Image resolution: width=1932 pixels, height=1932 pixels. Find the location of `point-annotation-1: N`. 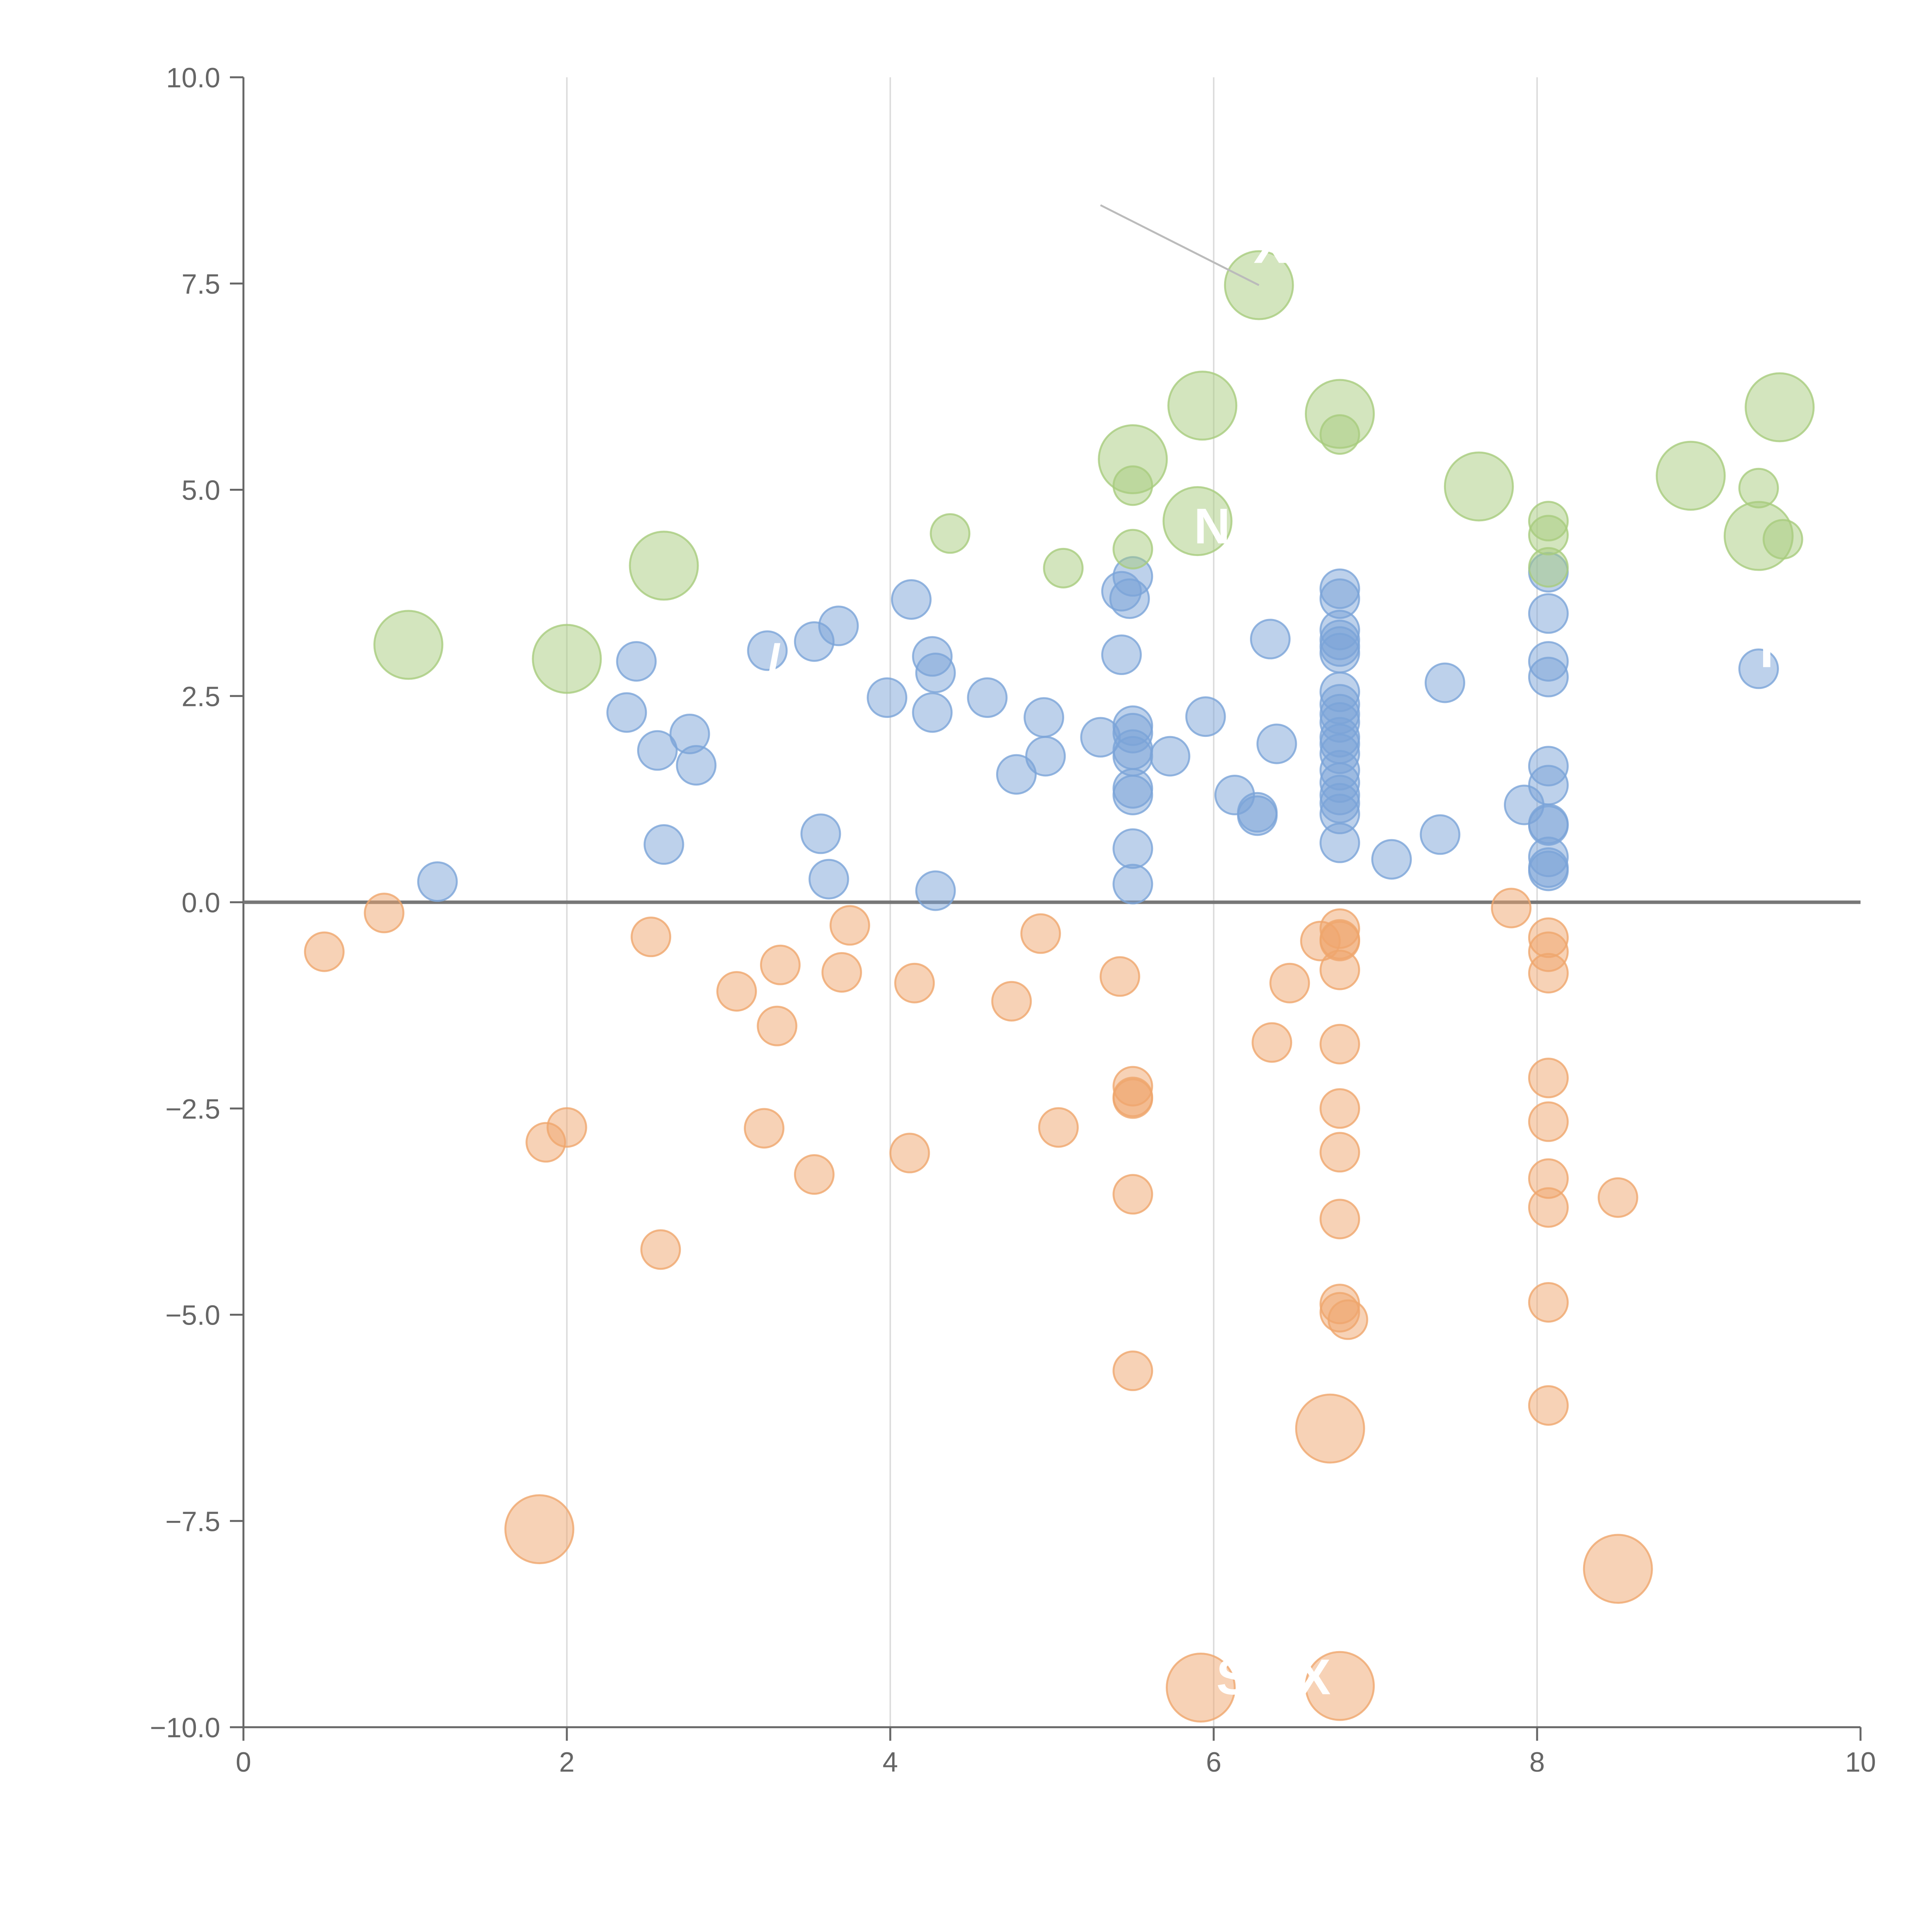

point-annotation-1: N is located at coordinates (1212, 526).